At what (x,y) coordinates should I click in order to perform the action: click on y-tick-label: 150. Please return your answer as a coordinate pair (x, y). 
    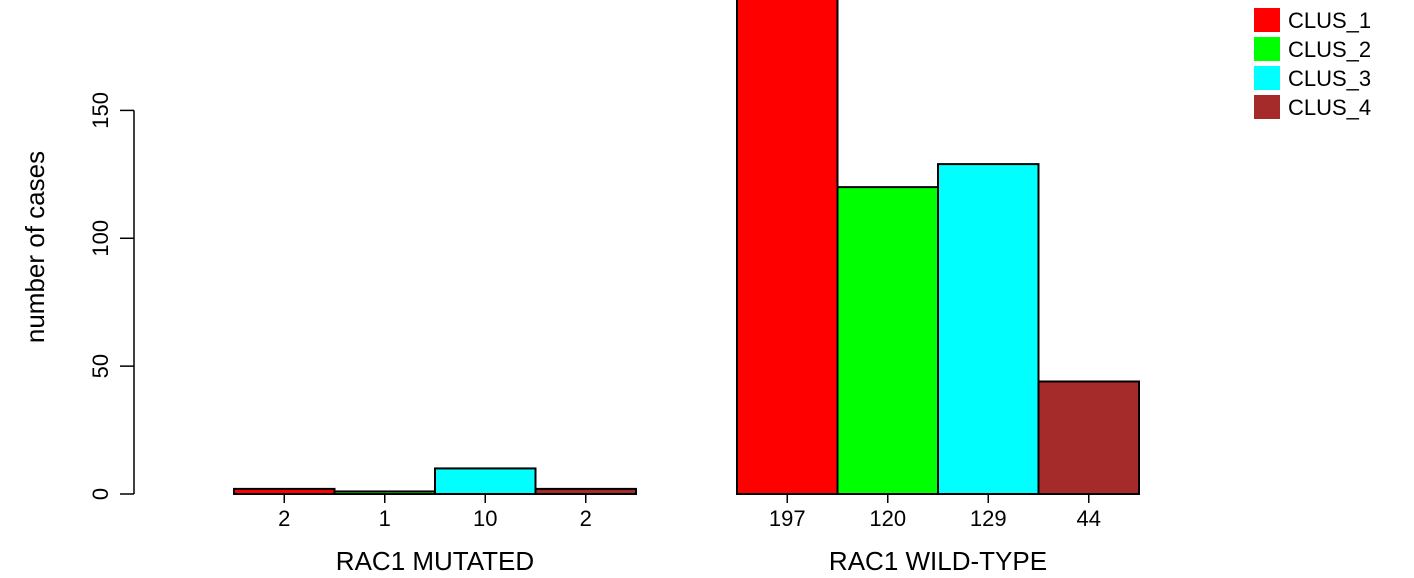
    Looking at the image, I should click on (100, 110).